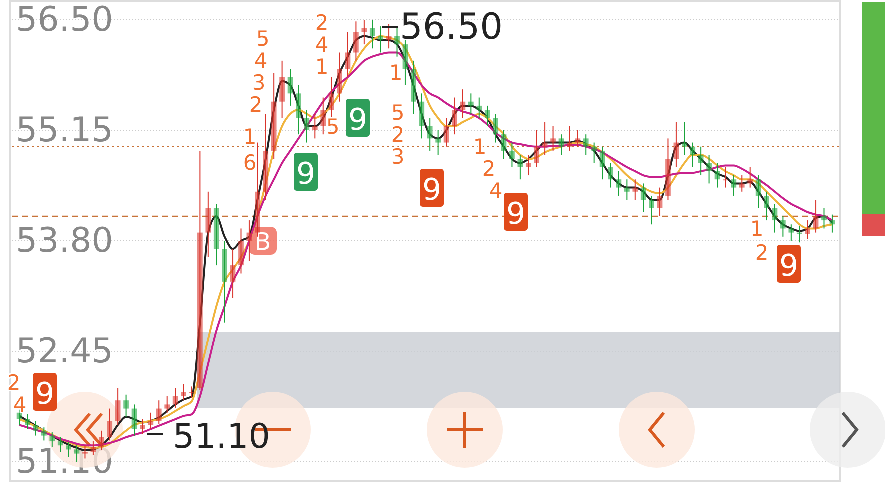 The image size is (885, 485). What do you see at coordinates (250, 163) in the screenshot?
I see `annotation: 6` at bounding box center [250, 163].